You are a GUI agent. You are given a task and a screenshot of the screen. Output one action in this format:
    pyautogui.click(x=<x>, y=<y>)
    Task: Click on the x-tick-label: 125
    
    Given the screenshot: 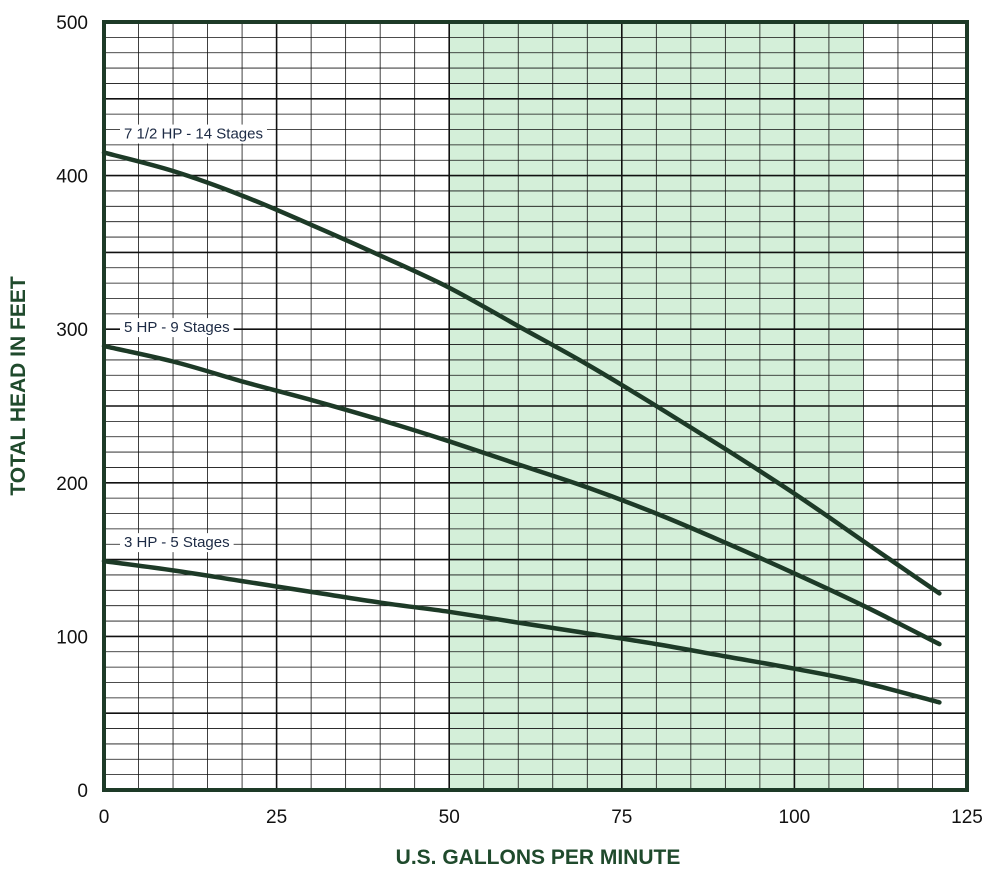 What is the action you would take?
    pyautogui.click(x=967, y=817)
    